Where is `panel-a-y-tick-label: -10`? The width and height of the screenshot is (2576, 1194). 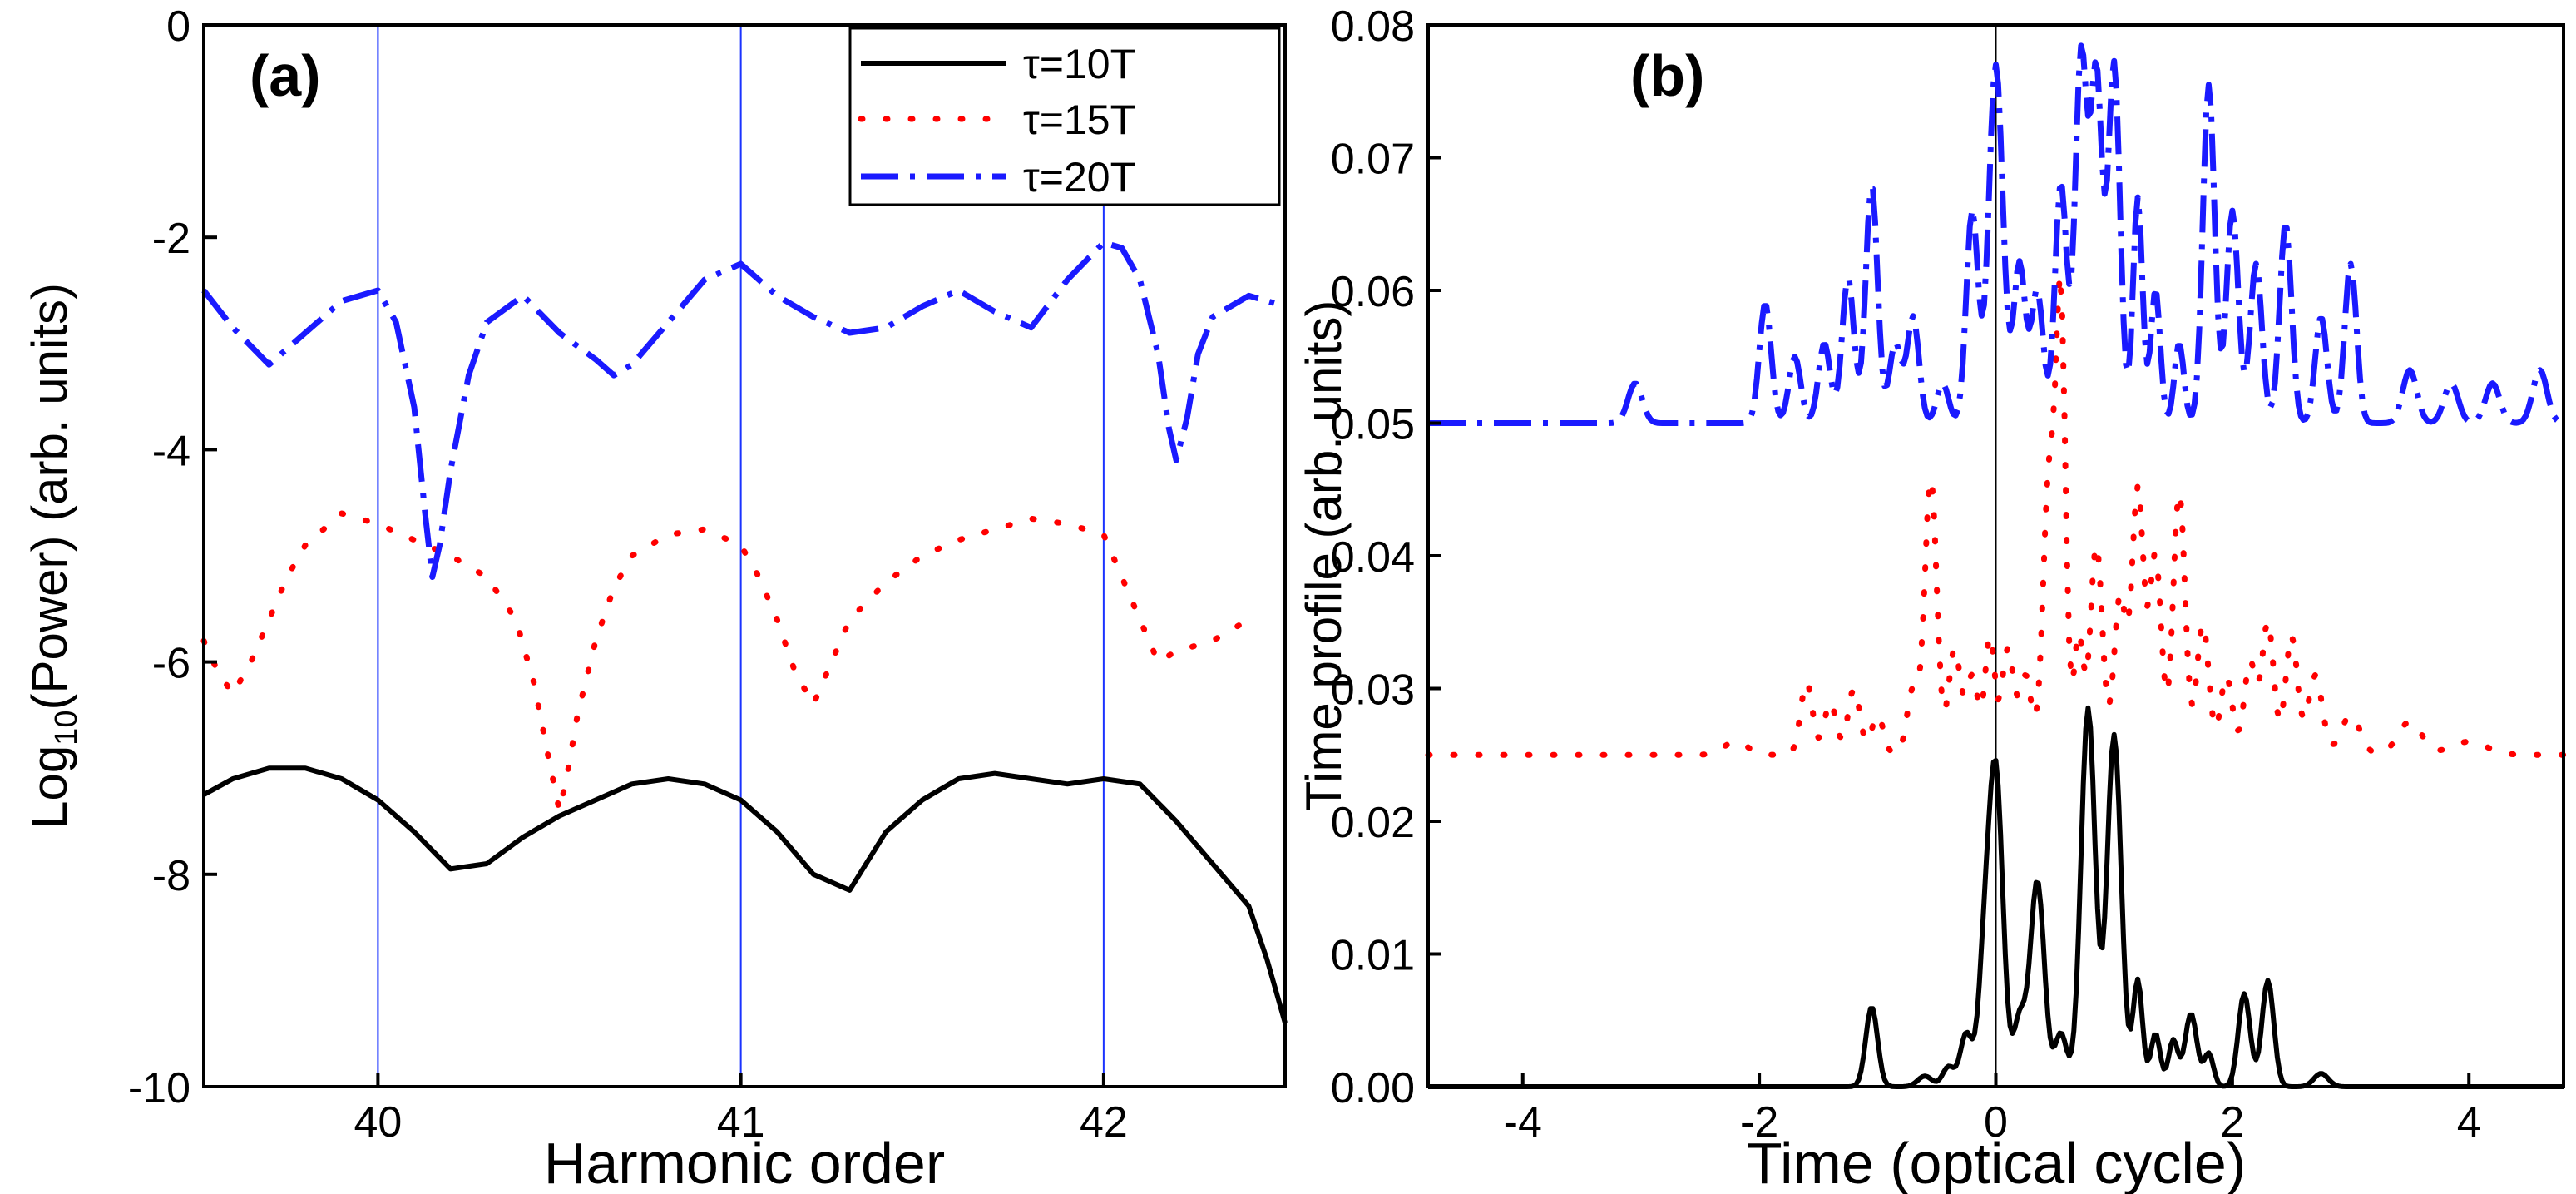
panel-a-y-tick-label: -10 is located at coordinates (159, 1088).